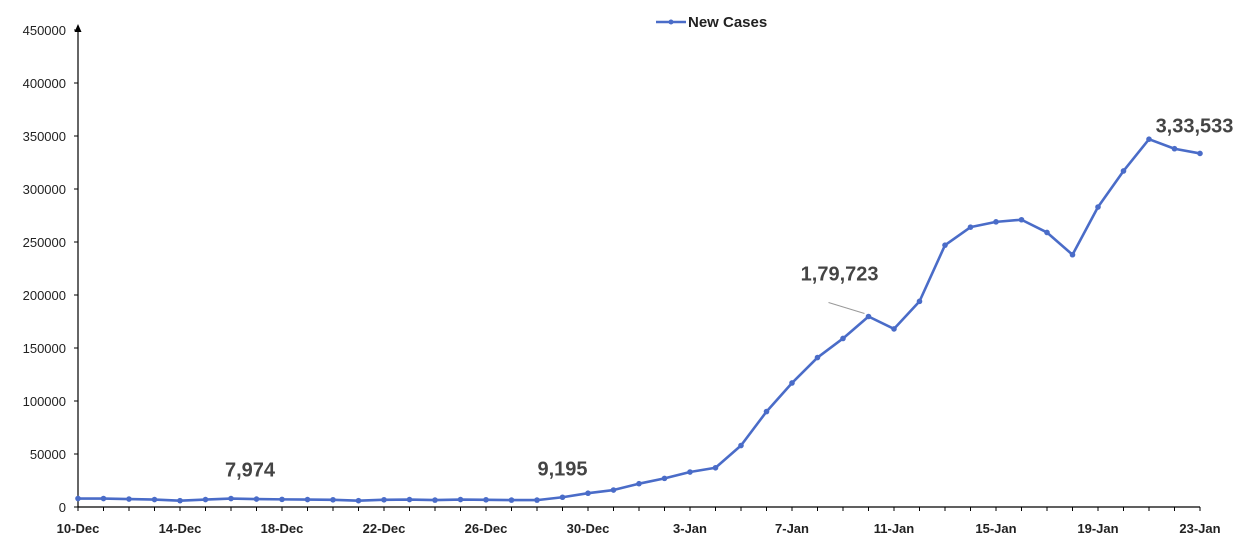  What do you see at coordinates (78, 28) in the screenshot?
I see `y-axis-arrow` at bounding box center [78, 28].